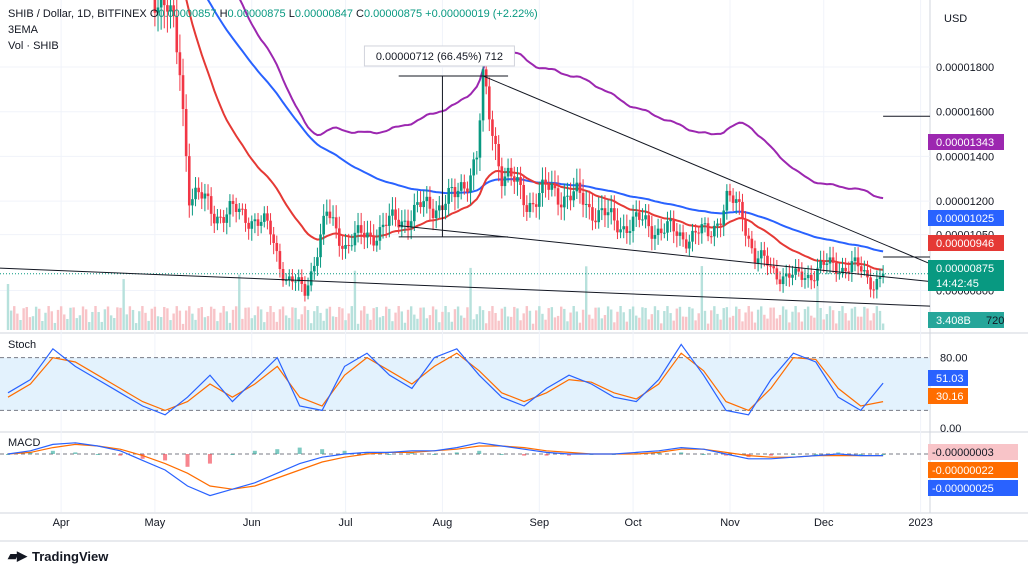 The width and height of the screenshot is (1028, 574). I want to click on stoch-badge-label: 51.03, so click(950, 379).